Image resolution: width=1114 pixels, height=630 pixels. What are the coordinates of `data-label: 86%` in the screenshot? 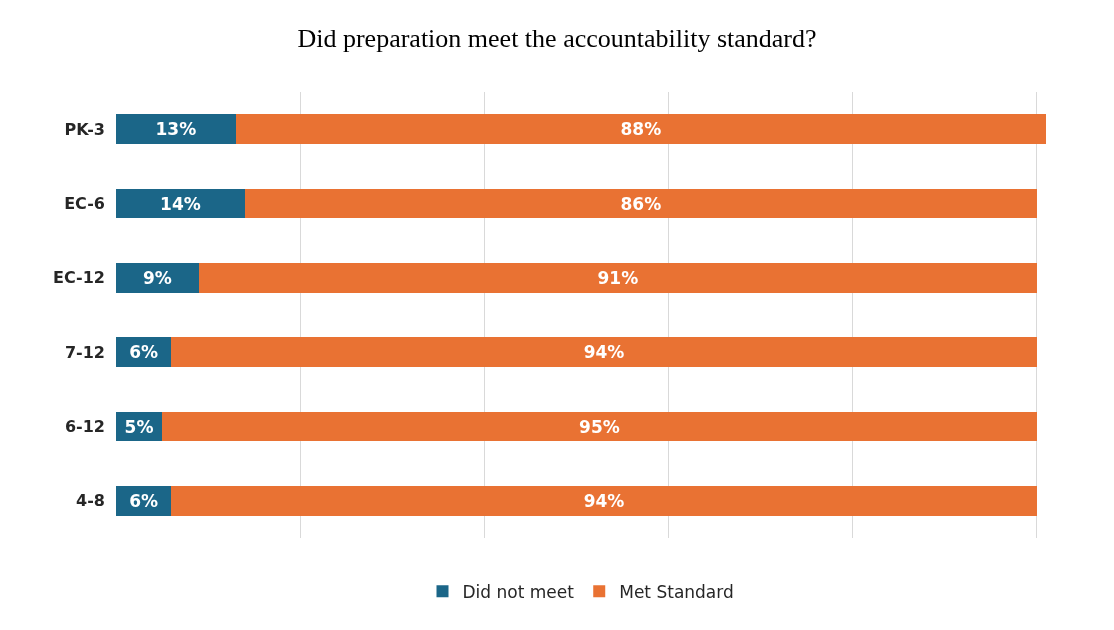 It's located at (641, 203).